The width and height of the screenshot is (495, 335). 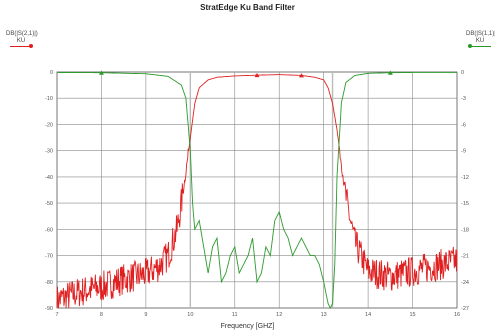 What do you see at coordinates (49, 283) in the screenshot?
I see `y-left-tick-label: -80` at bounding box center [49, 283].